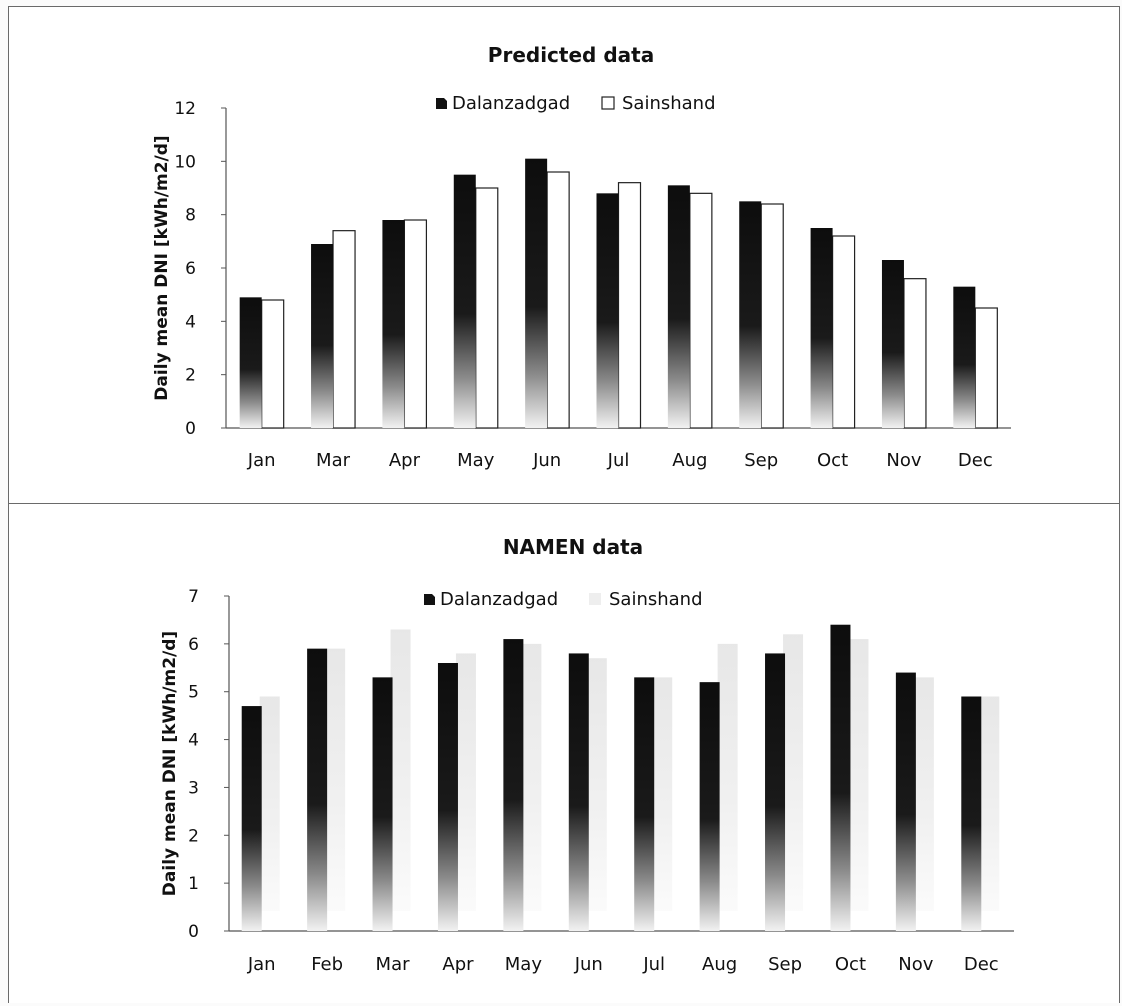 The height and width of the screenshot is (1006, 1122). I want to click on y-tick-label: 10, so click(185, 162).